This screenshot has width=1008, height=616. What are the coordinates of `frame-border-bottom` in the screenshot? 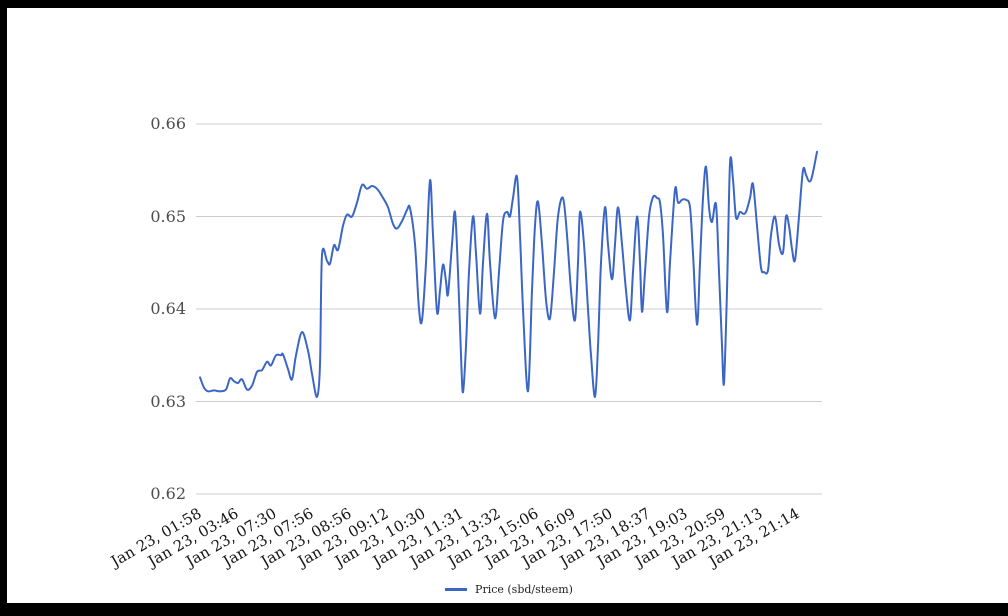 It's located at (504, 609).